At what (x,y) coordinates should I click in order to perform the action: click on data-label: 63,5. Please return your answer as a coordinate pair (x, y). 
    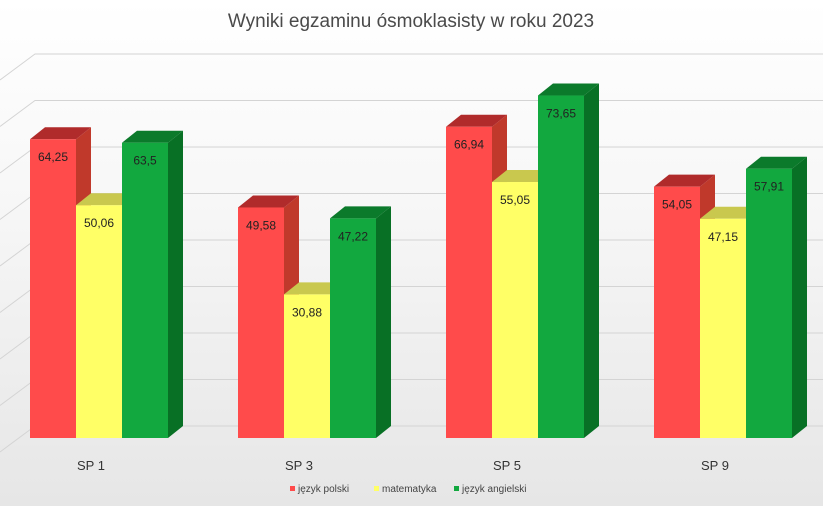
    Looking at the image, I should click on (145, 161).